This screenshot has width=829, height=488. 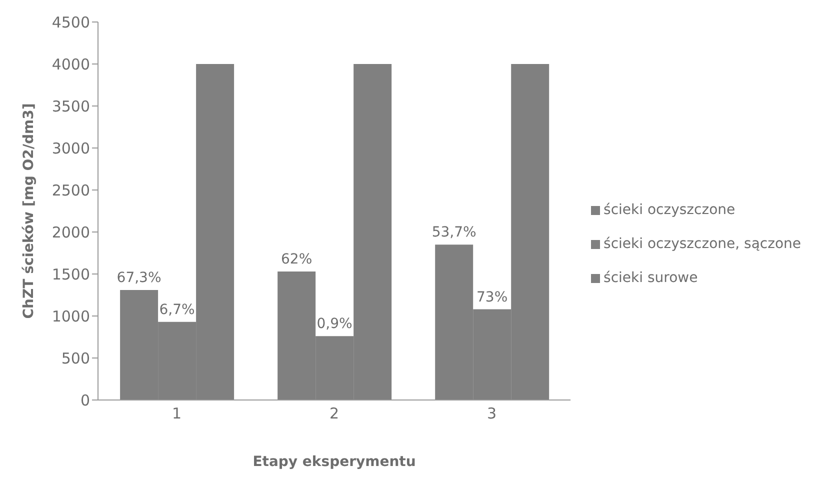 I want to click on y-tick-label: 2500, so click(x=71, y=190).